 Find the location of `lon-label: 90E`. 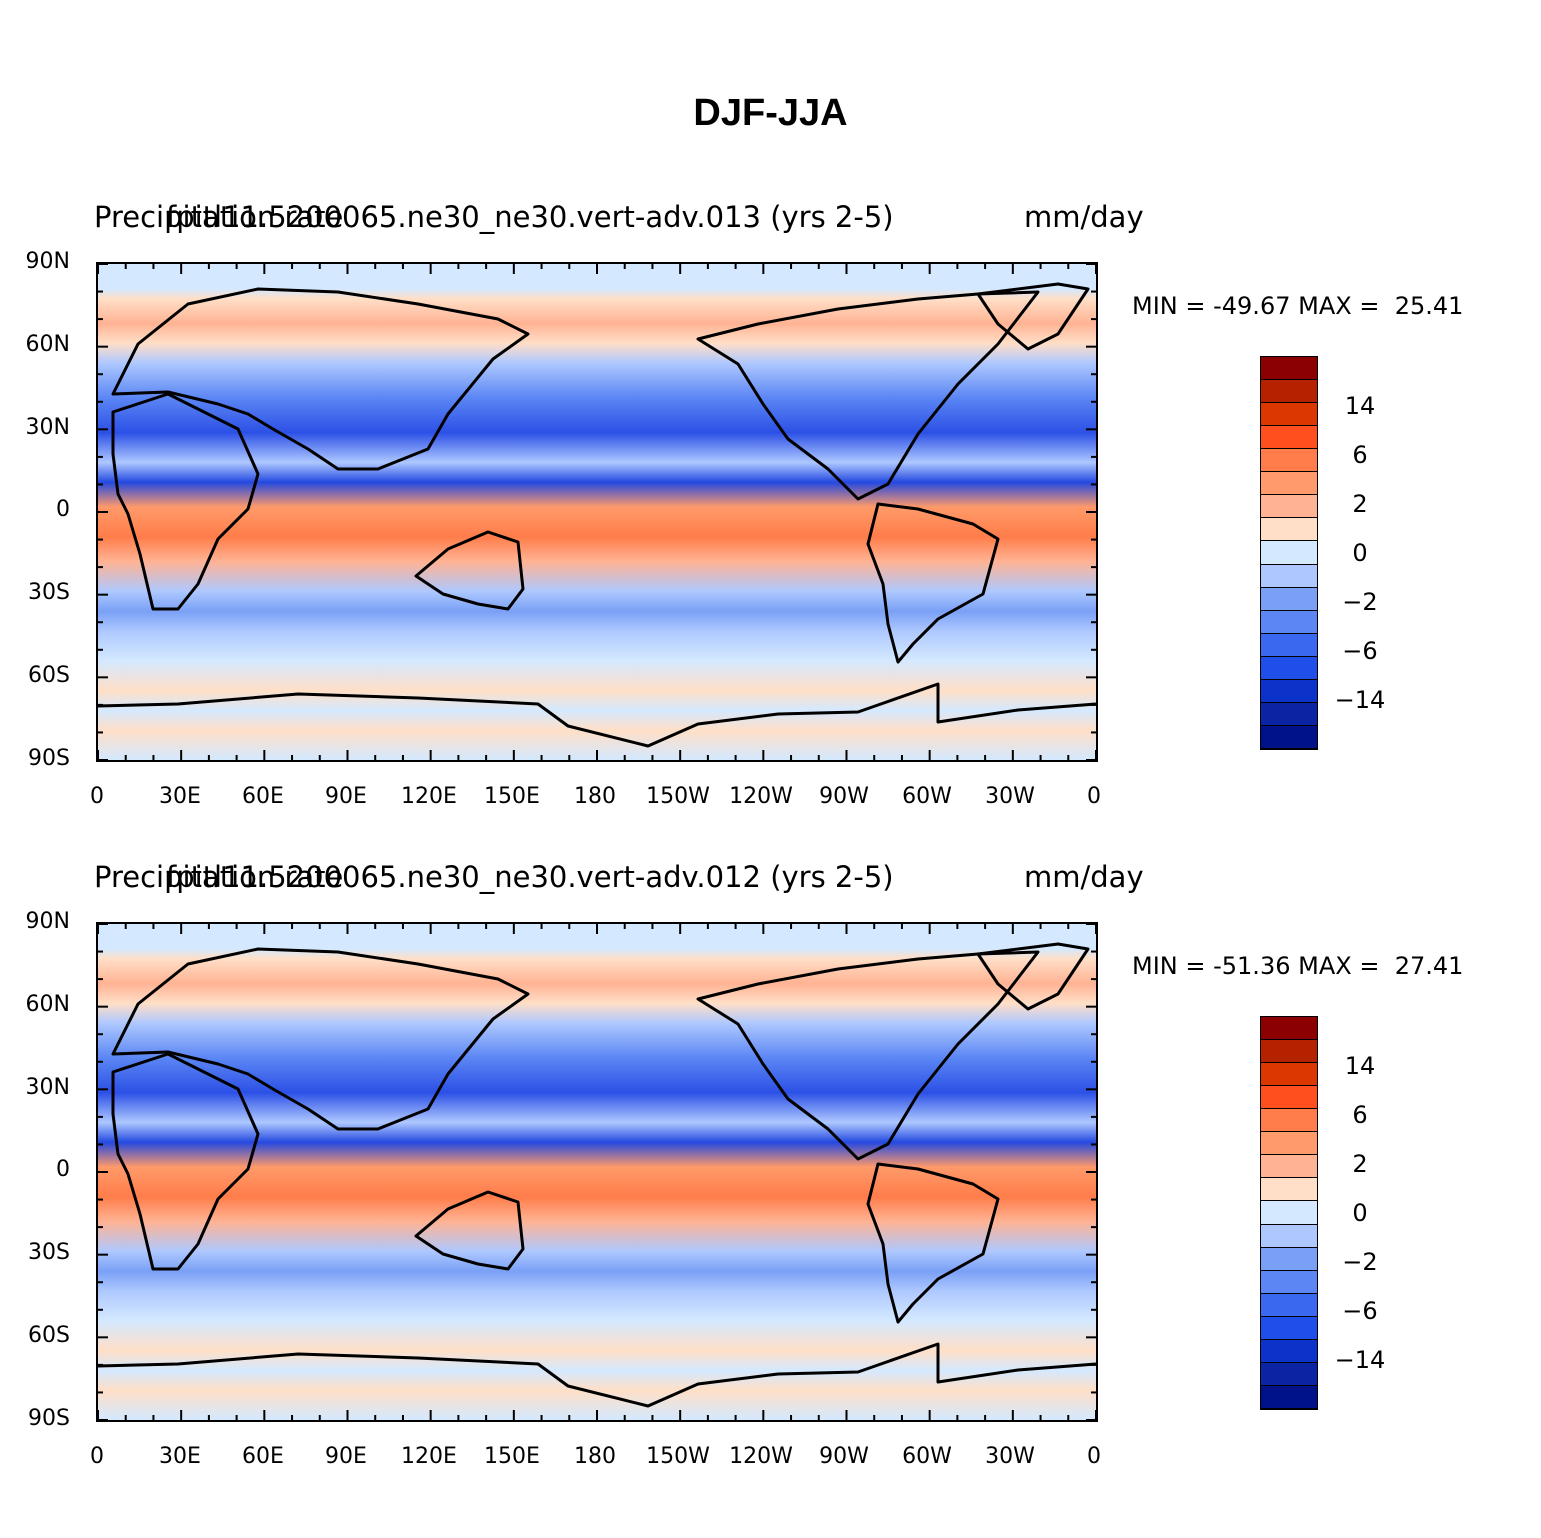

lon-label: 90E is located at coordinates (346, 796).